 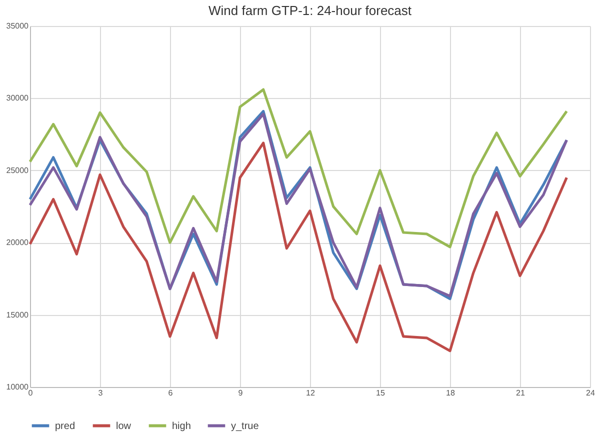 What do you see at coordinates (171, 393) in the screenshot?
I see `x-tick-label: 6` at bounding box center [171, 393].